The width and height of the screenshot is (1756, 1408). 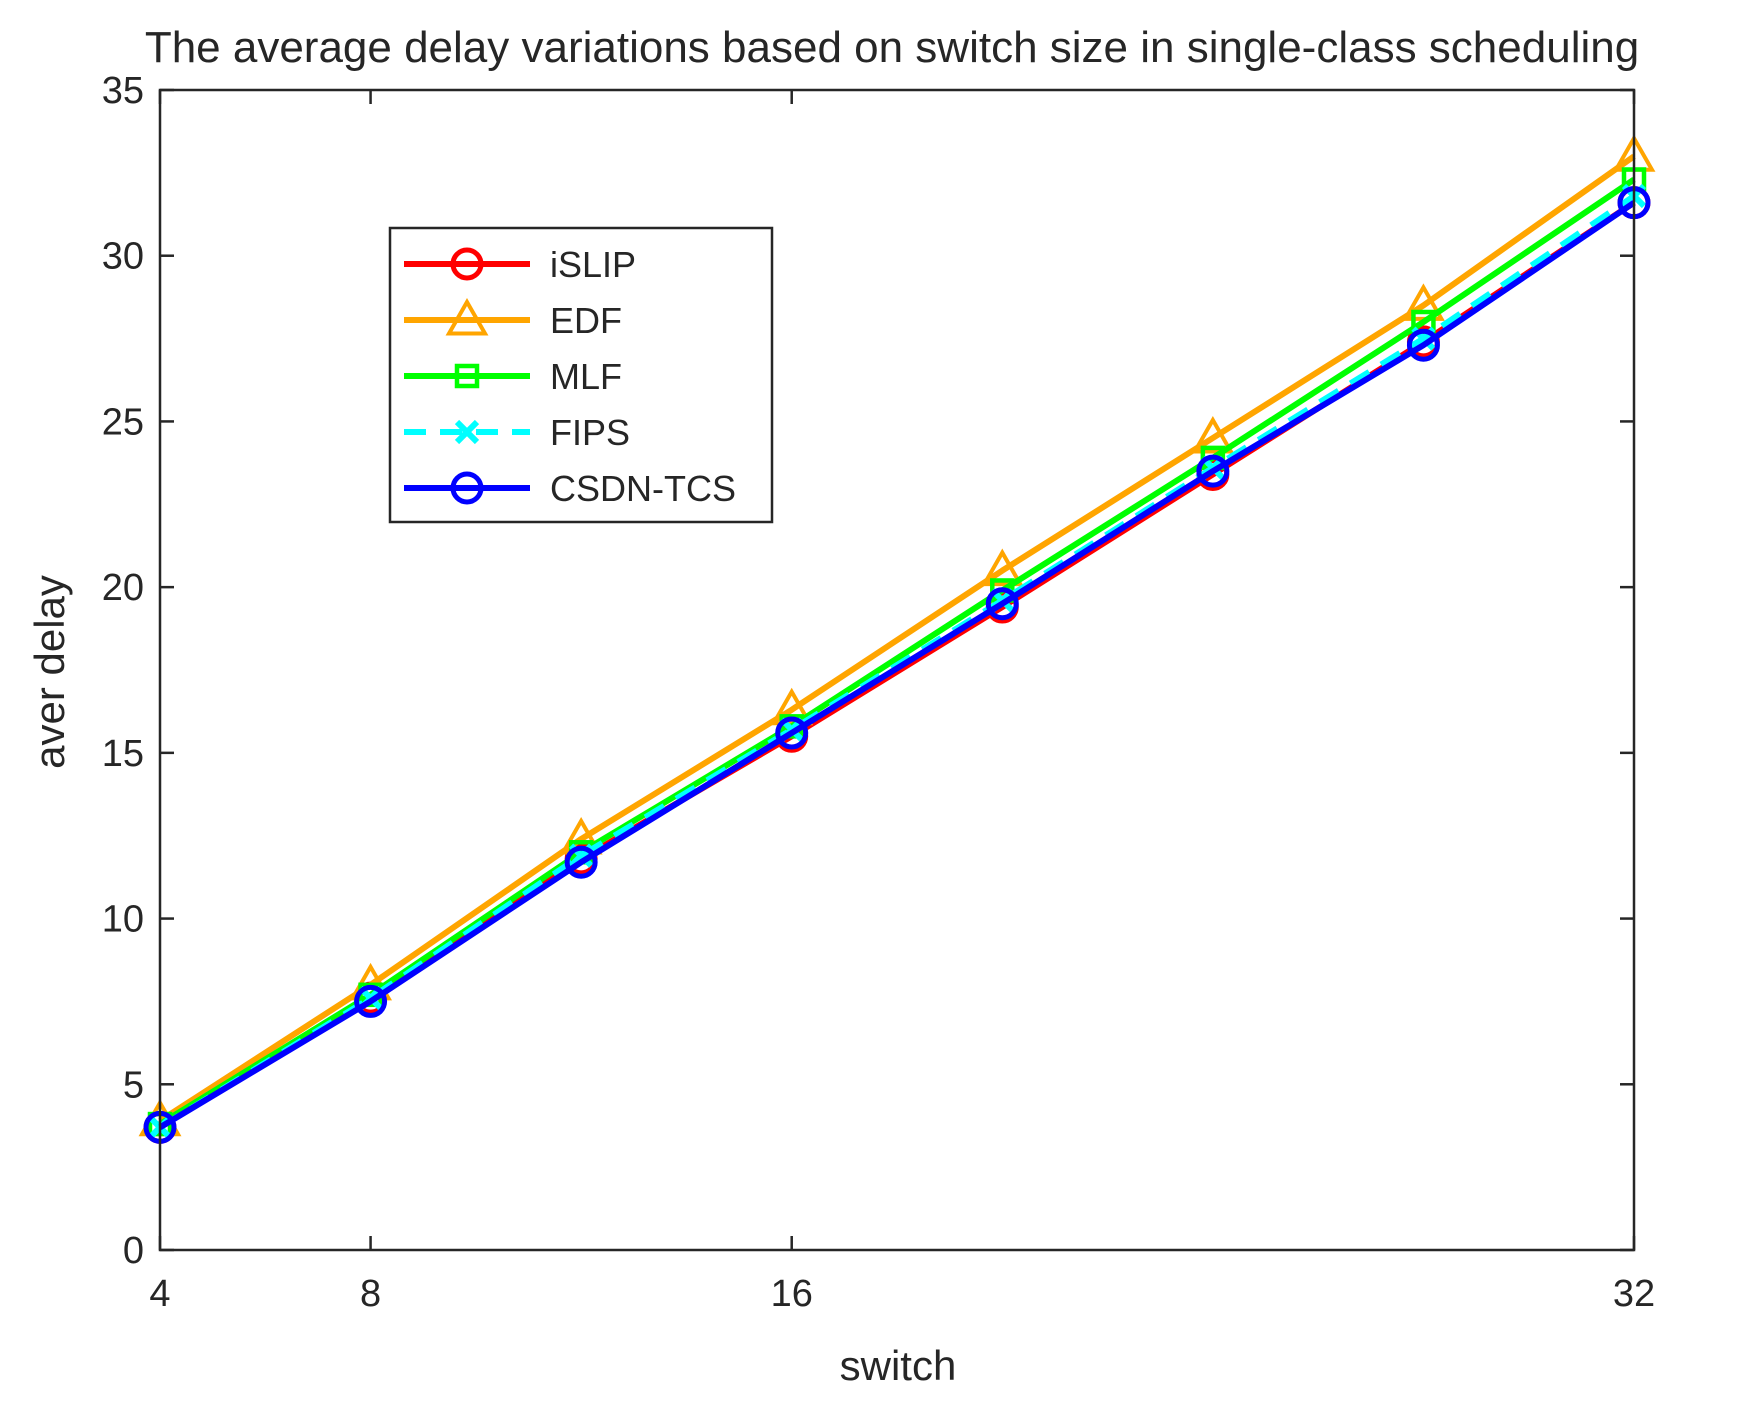 I want to click on legend-label-csdn-tcs: CSDN-TCS, so click(x=643, y=488).